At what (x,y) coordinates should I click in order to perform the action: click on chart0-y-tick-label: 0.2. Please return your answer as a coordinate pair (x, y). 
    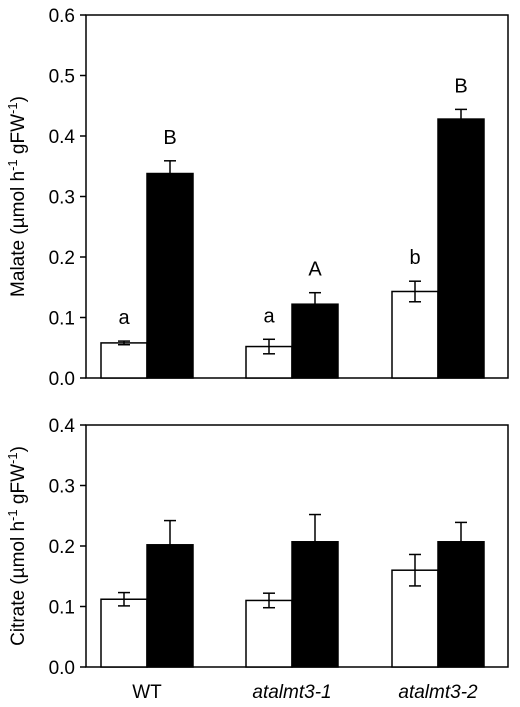
    Looking at the image, I should click on (62, 258).